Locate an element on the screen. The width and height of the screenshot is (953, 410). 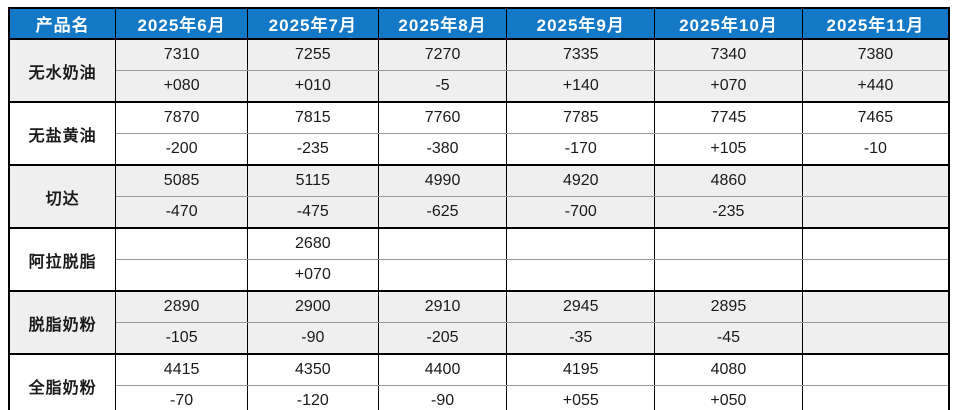
price-cell: 7380 is located at coordinates (875, 54).